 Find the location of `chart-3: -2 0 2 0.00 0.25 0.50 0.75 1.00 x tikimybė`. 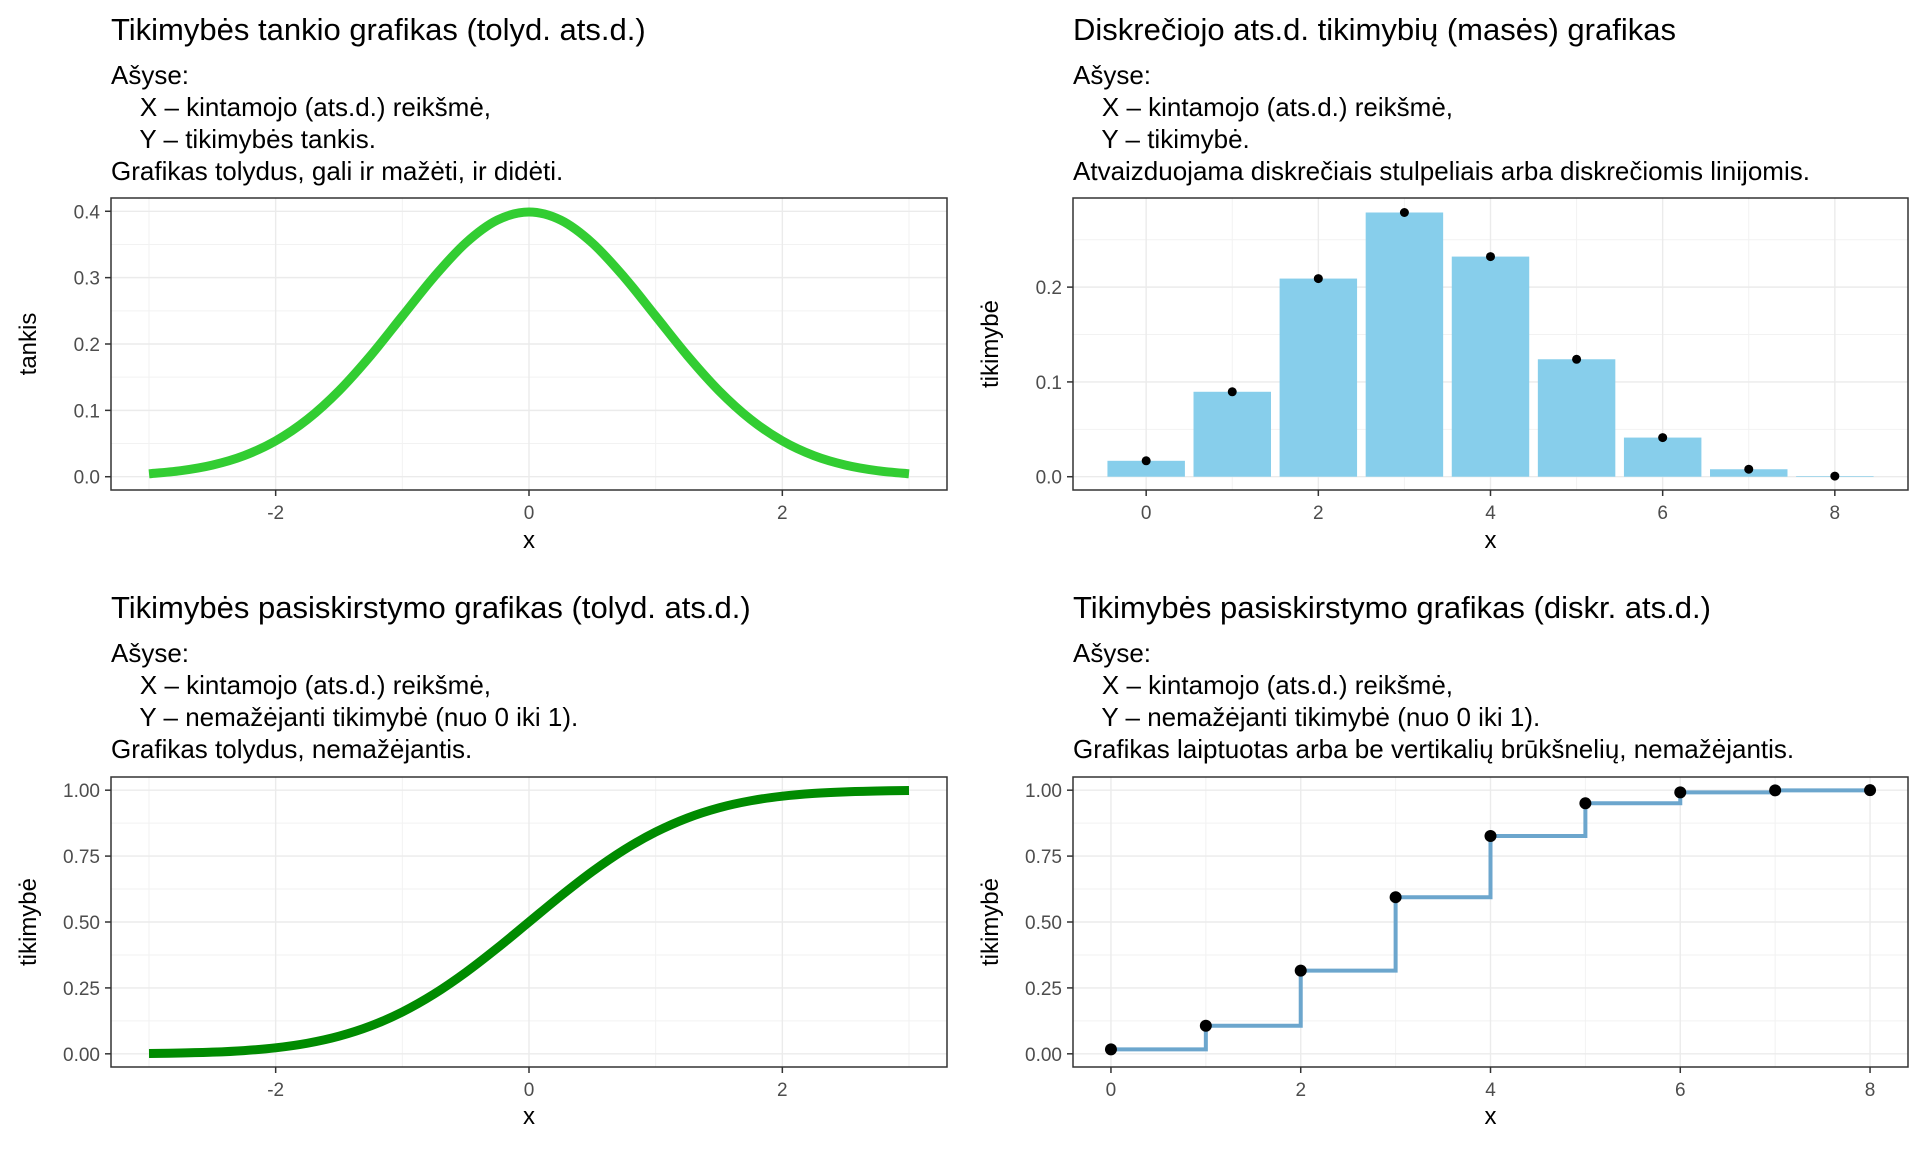

chart-3: -2 0 2 0.00 0.25 0.50 0.75 1.00 x tikimybė is located at coordinates (481, 953).